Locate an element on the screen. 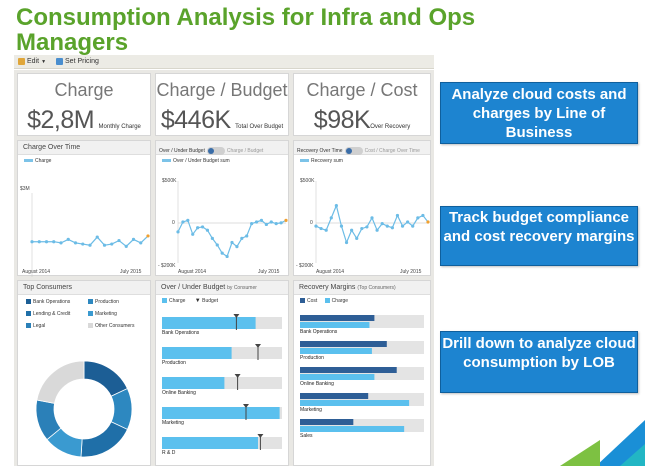  kpi-charge-cost-value: $98K is located at coordinates (342, 120).